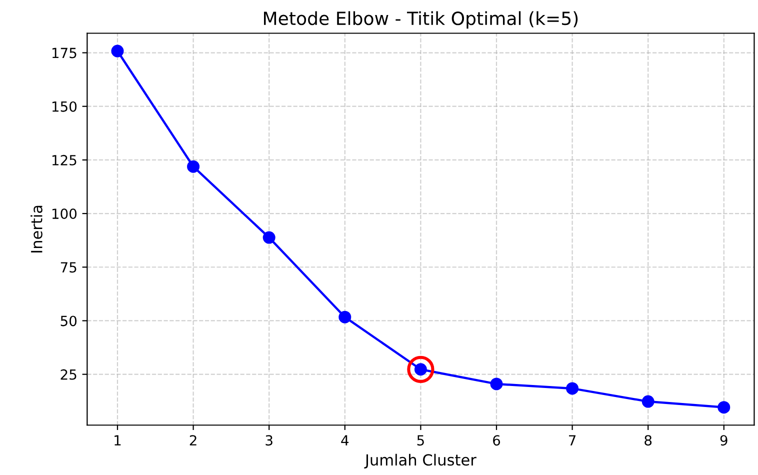  I want to click on x-tick-label: 5, so click(420, 440).